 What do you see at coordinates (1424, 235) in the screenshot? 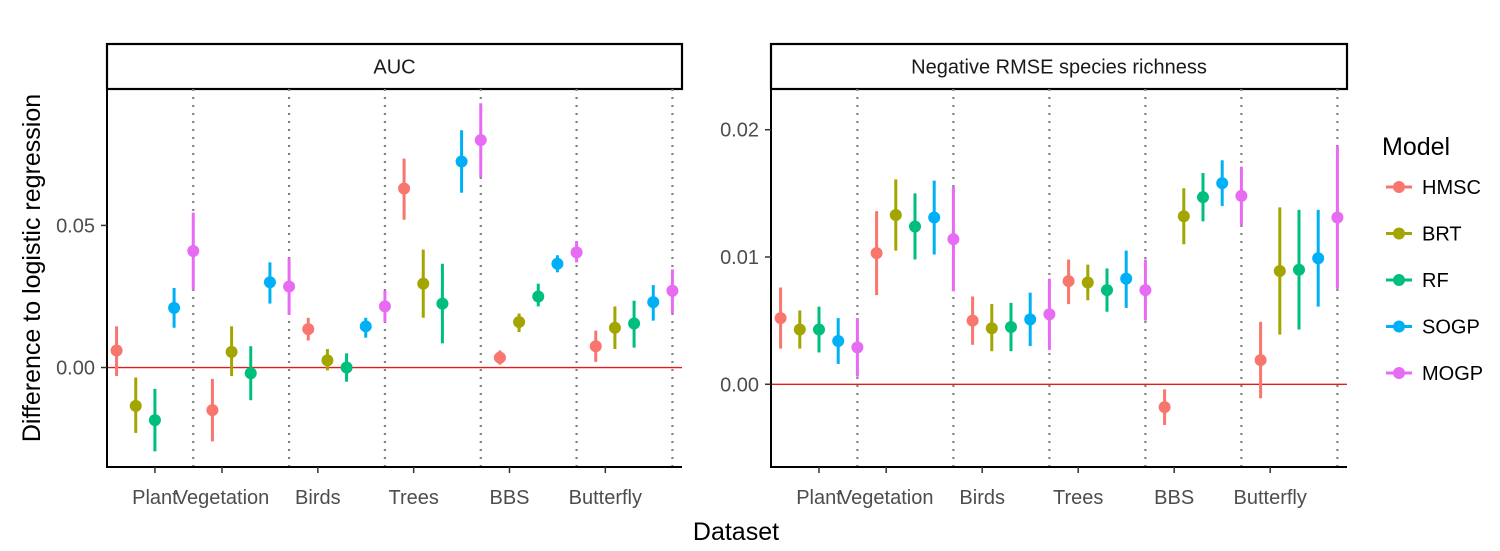
I see `legend-item-brt: BRT` at bounding box center [1424, 235].